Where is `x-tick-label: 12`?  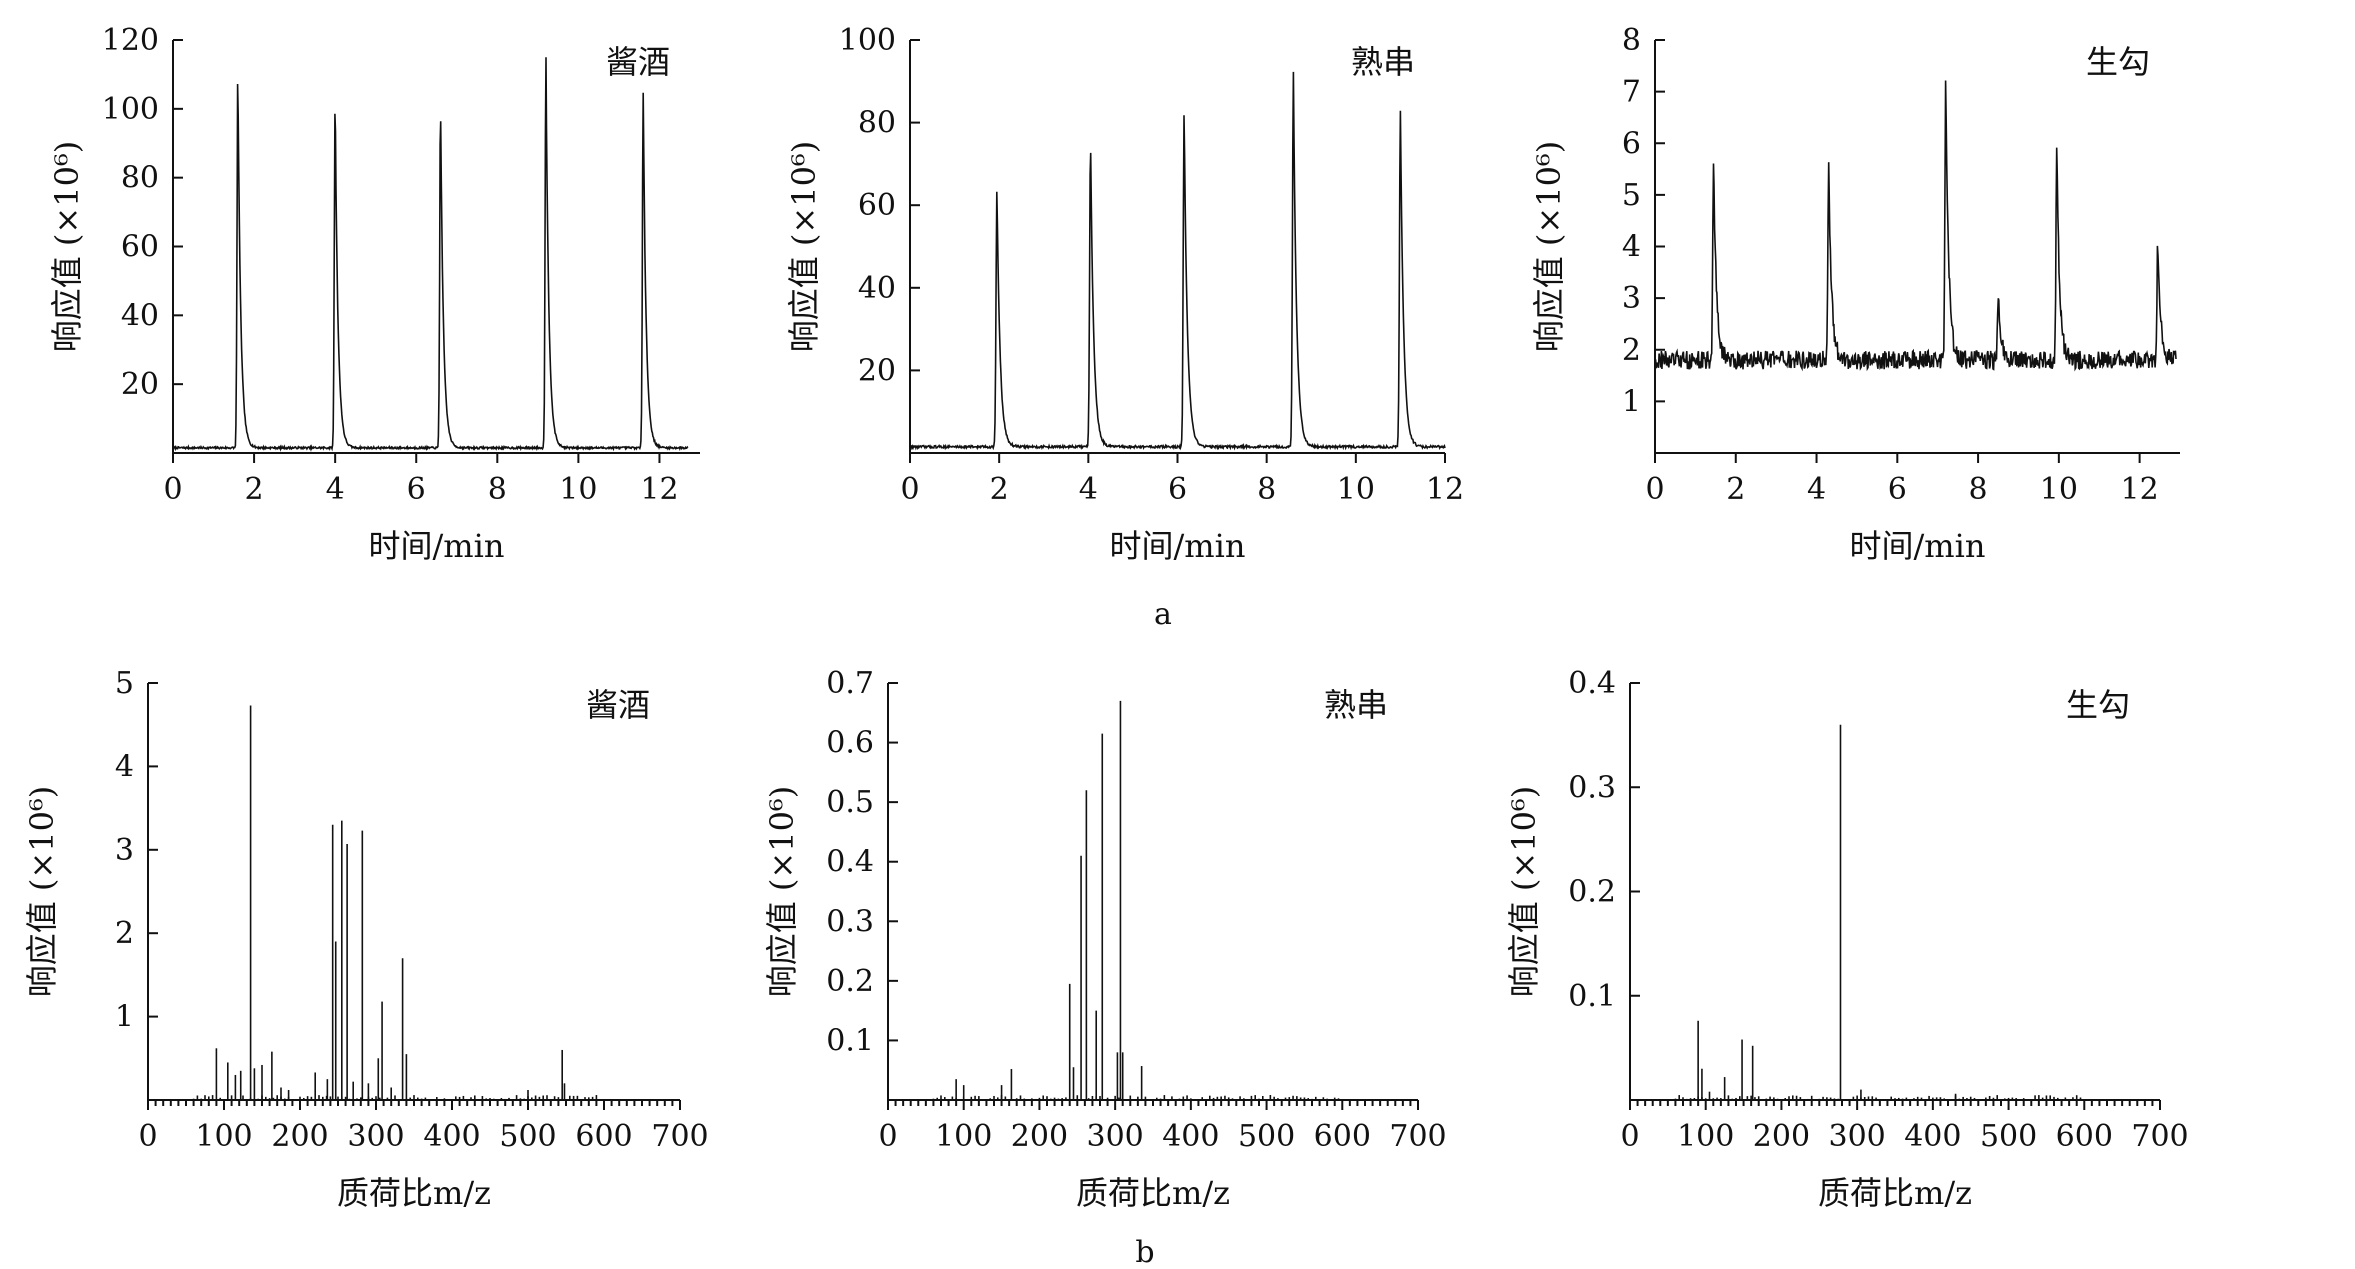 x-tick-label: 12 is located at coordinates (2140, 489).